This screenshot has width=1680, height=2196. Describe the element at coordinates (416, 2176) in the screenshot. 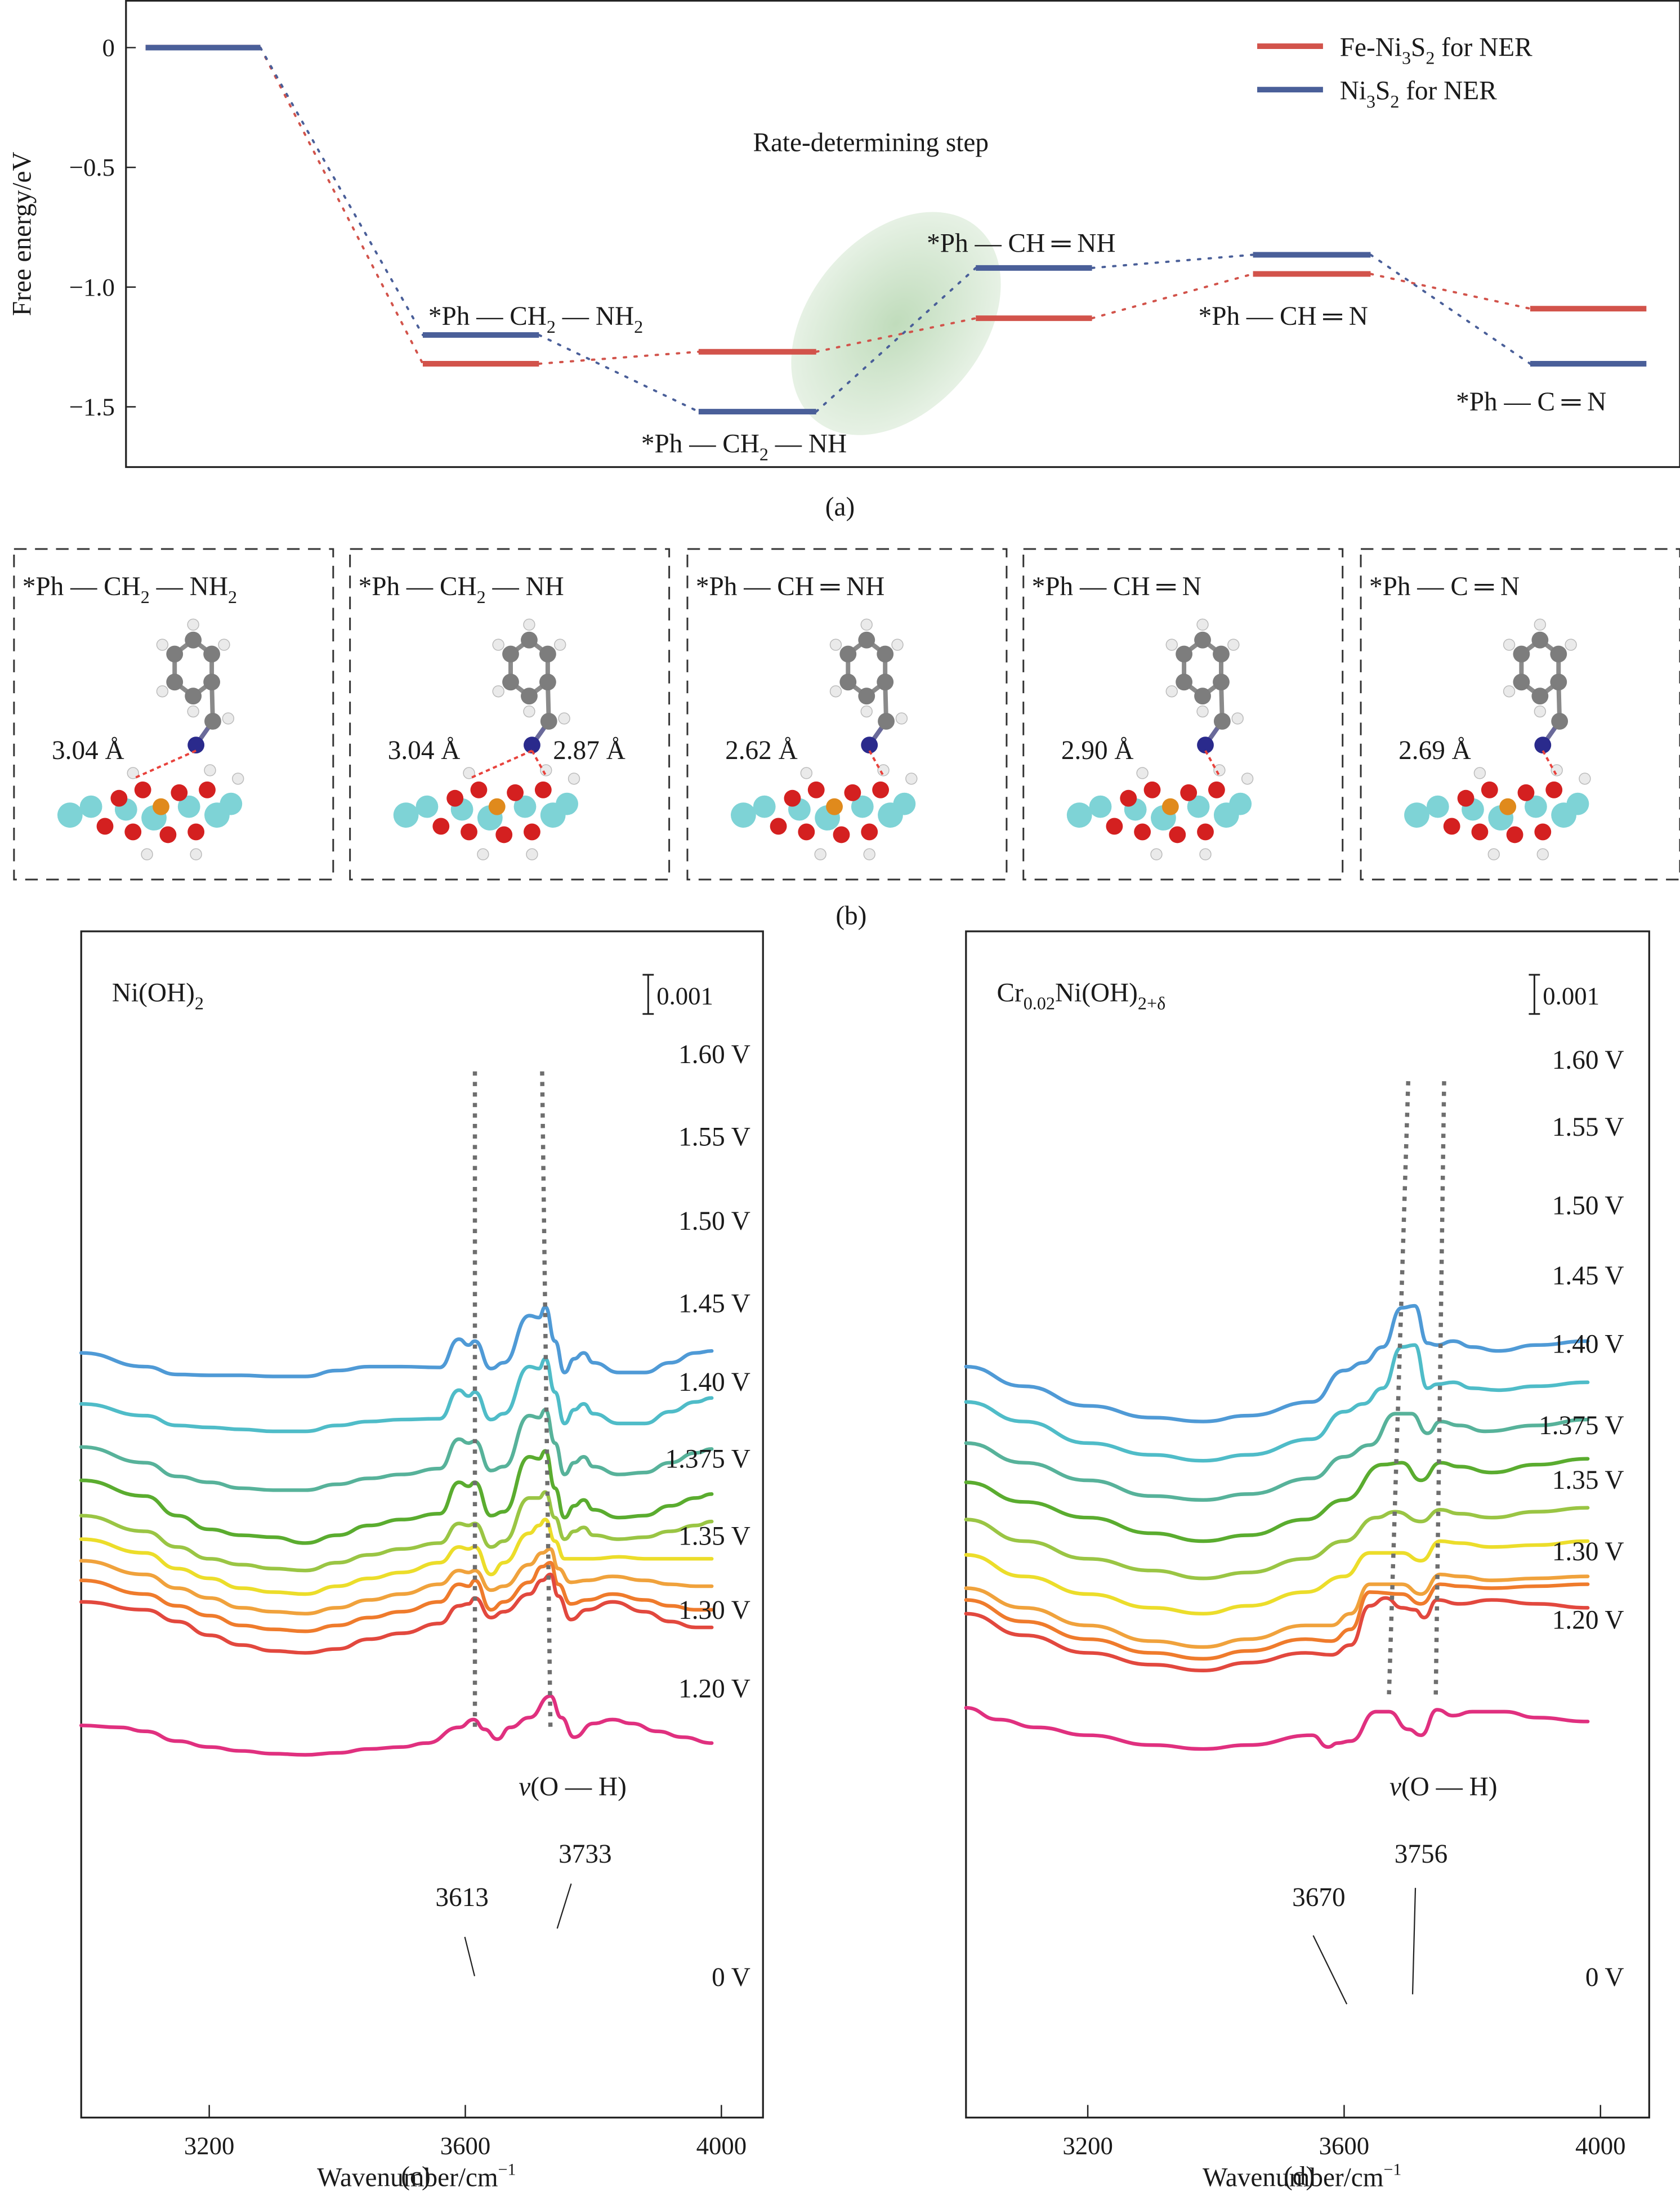

I see `panel-label-c: (c)` at that location.